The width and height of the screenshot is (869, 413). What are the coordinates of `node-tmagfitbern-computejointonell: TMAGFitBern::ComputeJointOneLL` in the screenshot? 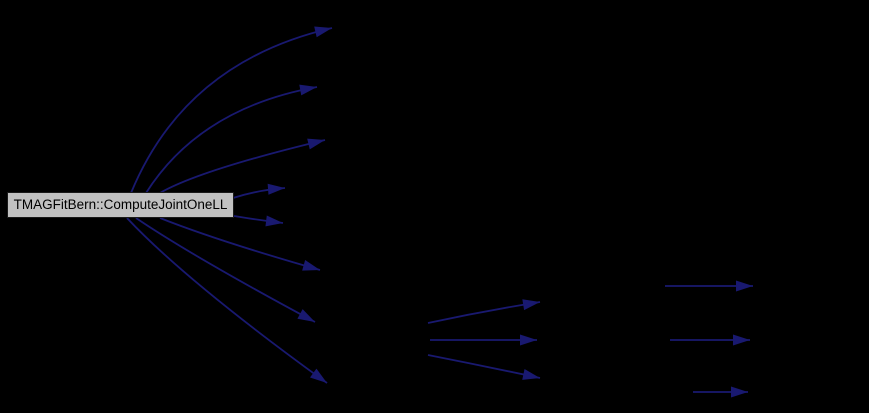 It's located at (120, 205).